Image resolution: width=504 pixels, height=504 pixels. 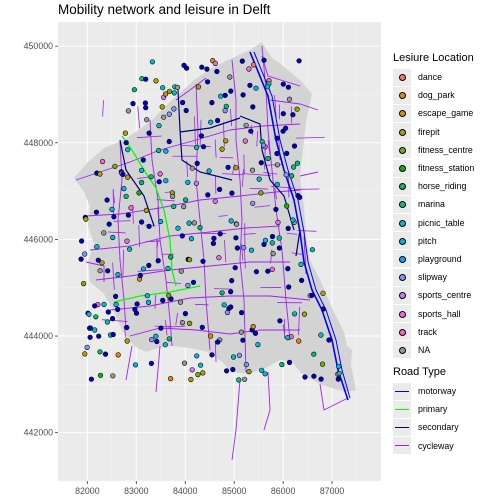 I want to click on leisure-legend-title: Lesiure Location, so click(x=433, y=58).